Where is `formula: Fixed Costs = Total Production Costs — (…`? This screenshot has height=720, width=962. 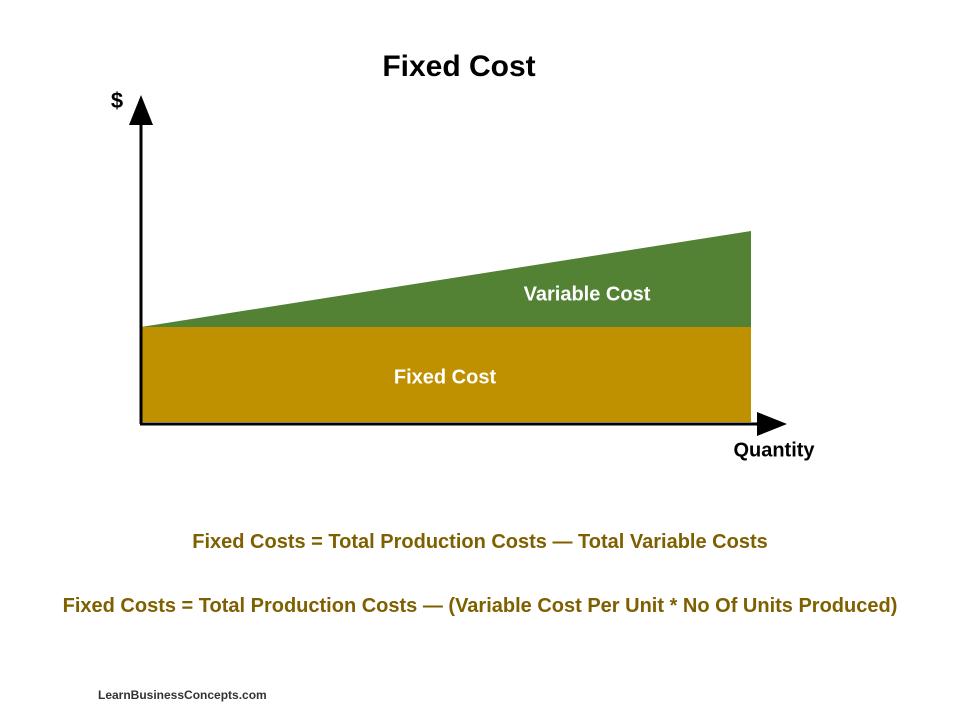 formula: Fixed Costs = Total Production Costs — (… is located at coordinates (480, 606).